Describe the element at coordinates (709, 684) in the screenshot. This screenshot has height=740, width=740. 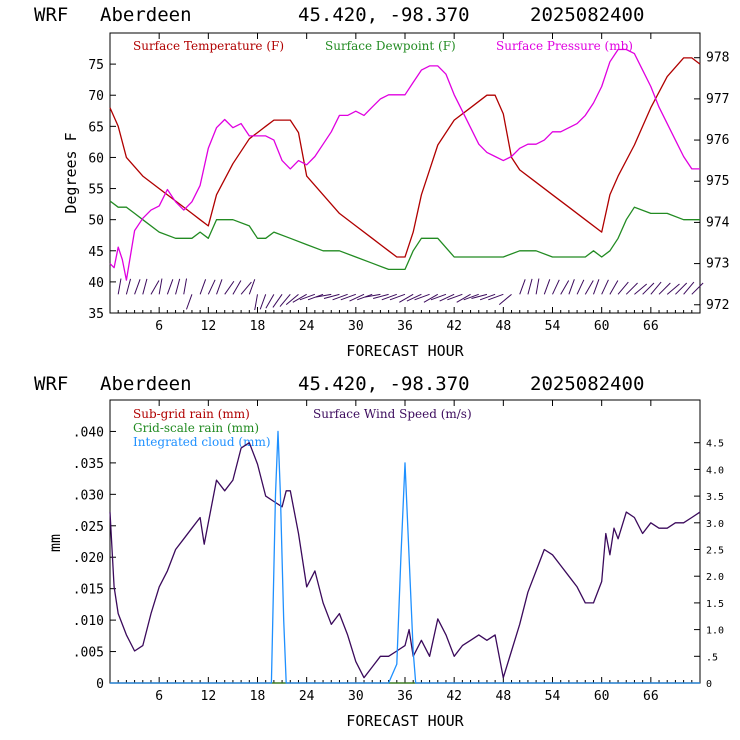
I see `y2-tick-label: 0` at that location.